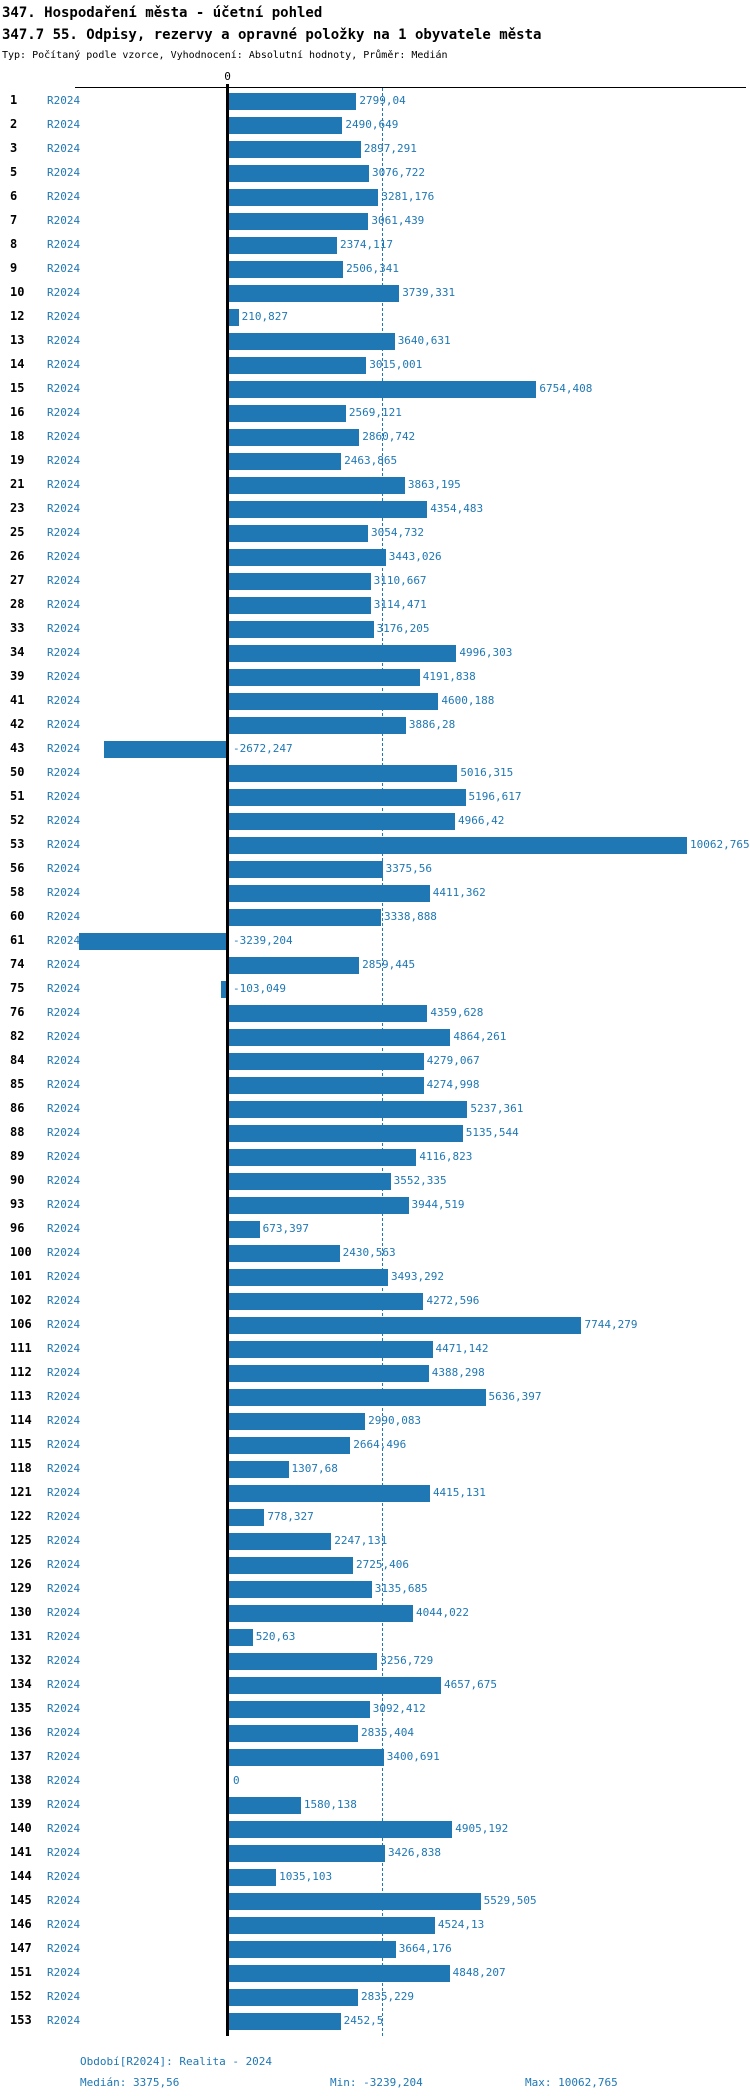 This screenshot has height=2096, width=750. Describe the element at coordinates (21, 1900) in the screenshot. I see `row-index-label: 145` at that location.